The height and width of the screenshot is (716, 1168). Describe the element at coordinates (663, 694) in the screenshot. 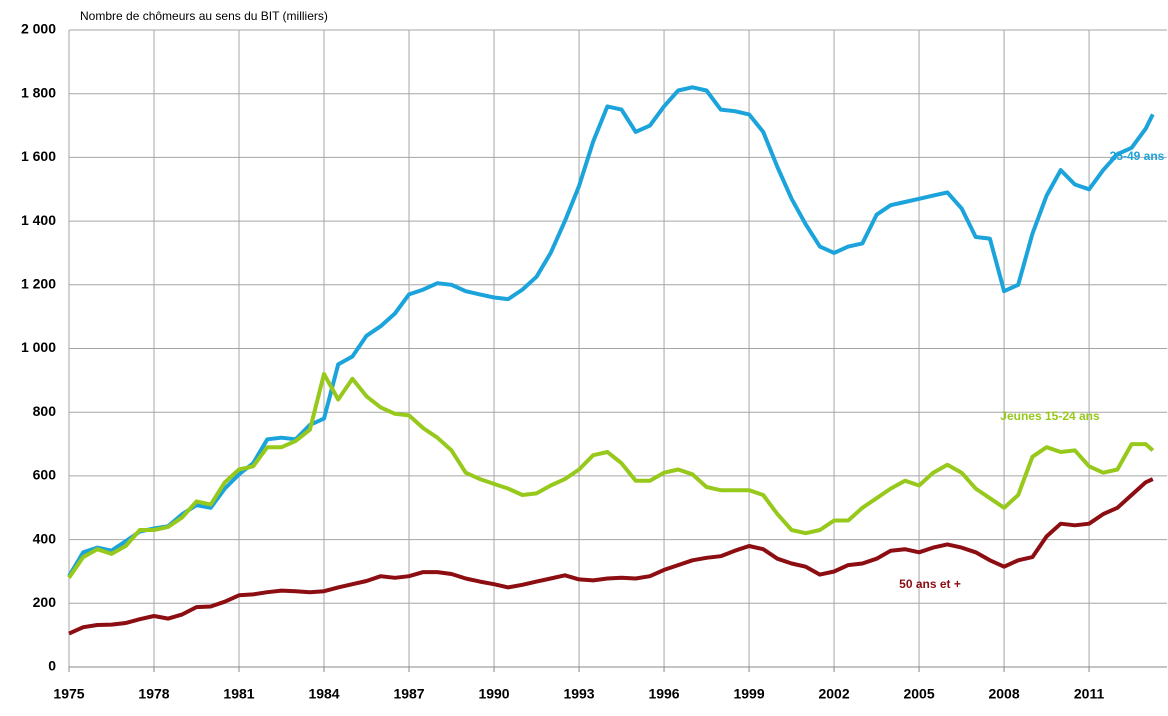

I see `x-tick-label: 1996` at that location.